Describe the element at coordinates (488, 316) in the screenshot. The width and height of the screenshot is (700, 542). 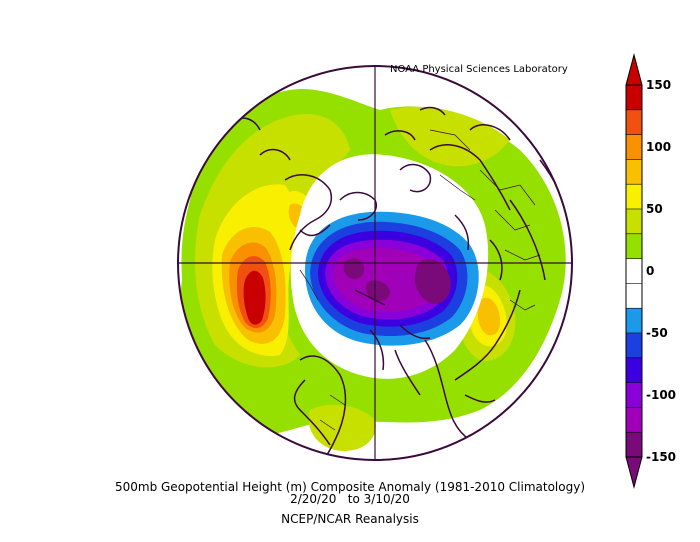
I see `positive-anomaly-atlantic-core` at that location.